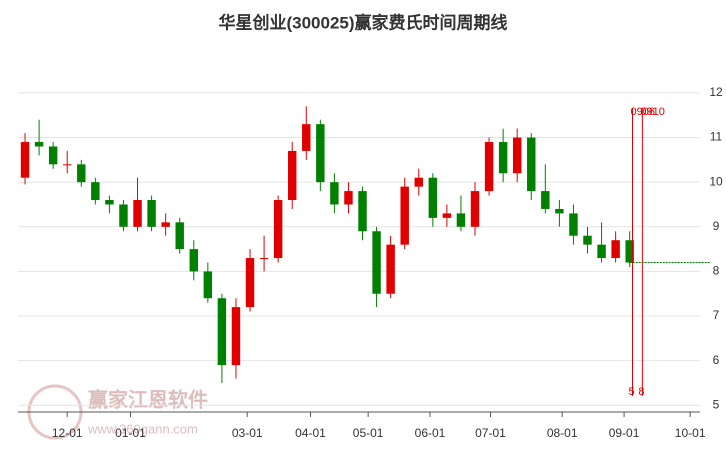 This screenshot has width=726, height=455. I want to click on x-tick-label: 06-01, so click(430, 433).